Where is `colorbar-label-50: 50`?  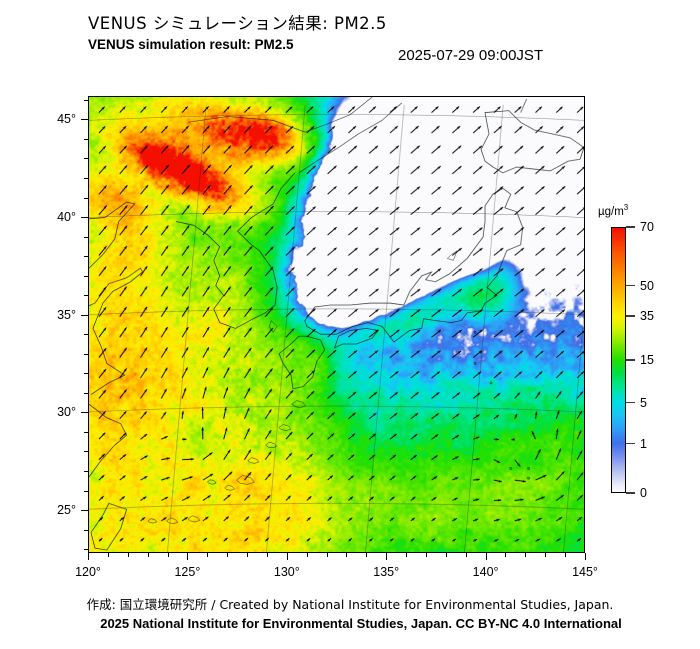 colorbar-label-50: 50 is located at coordinates (647, 285).